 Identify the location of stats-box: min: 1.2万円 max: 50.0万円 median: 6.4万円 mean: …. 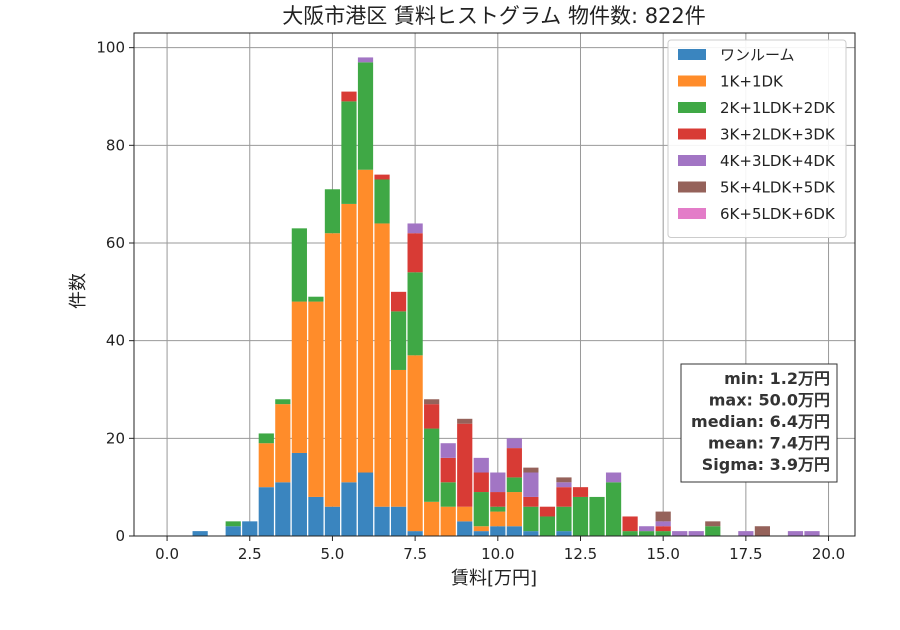
(759, 423).